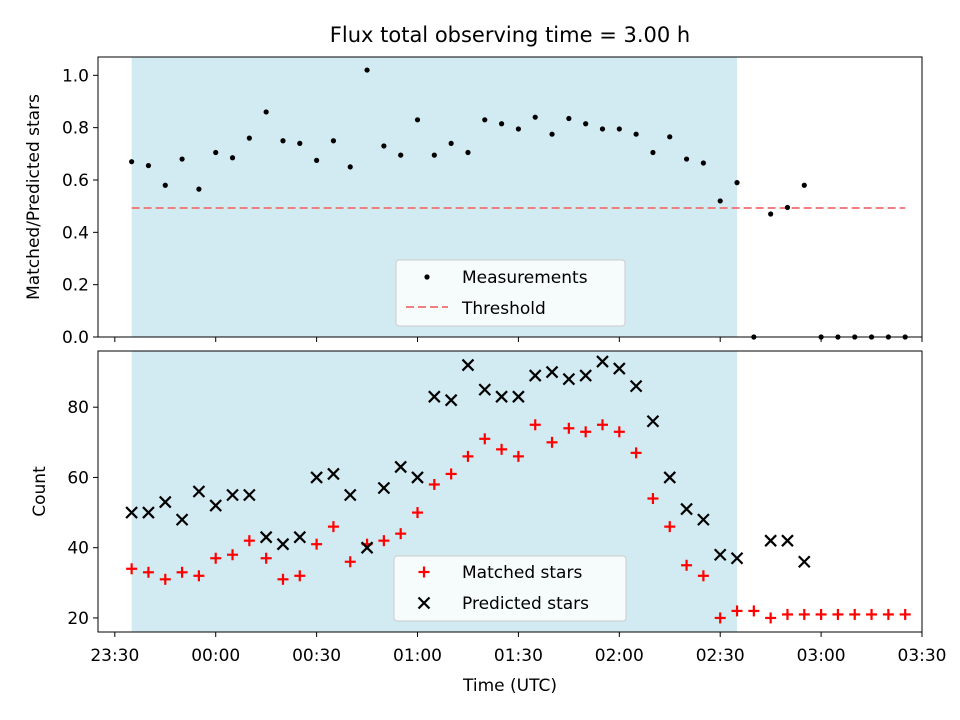 Image resolution: width=960 pixels, height=720 pixels. Describe the element at coordinates (75, 286) in the screenshot. I see `y-tick-label: 0.2` at that location.